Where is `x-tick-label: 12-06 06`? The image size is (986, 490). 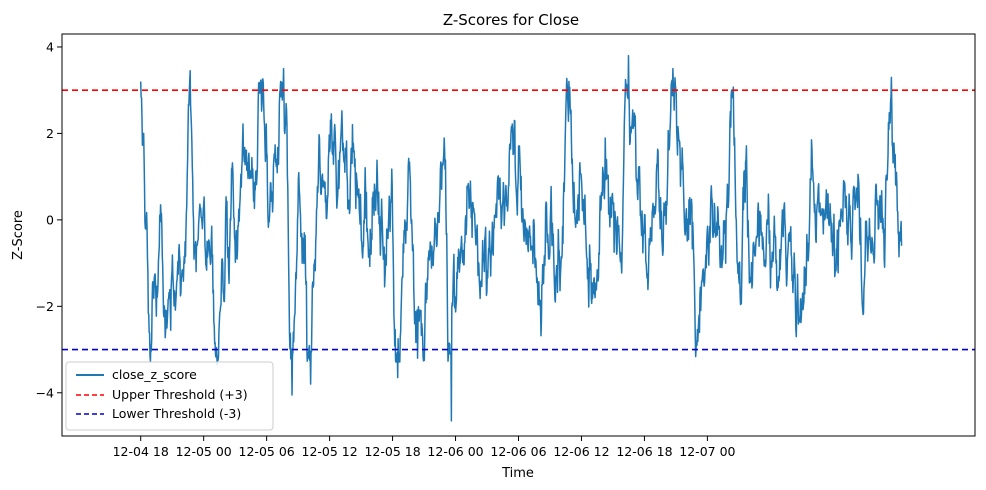
x-tick-label: 12-06 06 is located at coordinates (518, 451).